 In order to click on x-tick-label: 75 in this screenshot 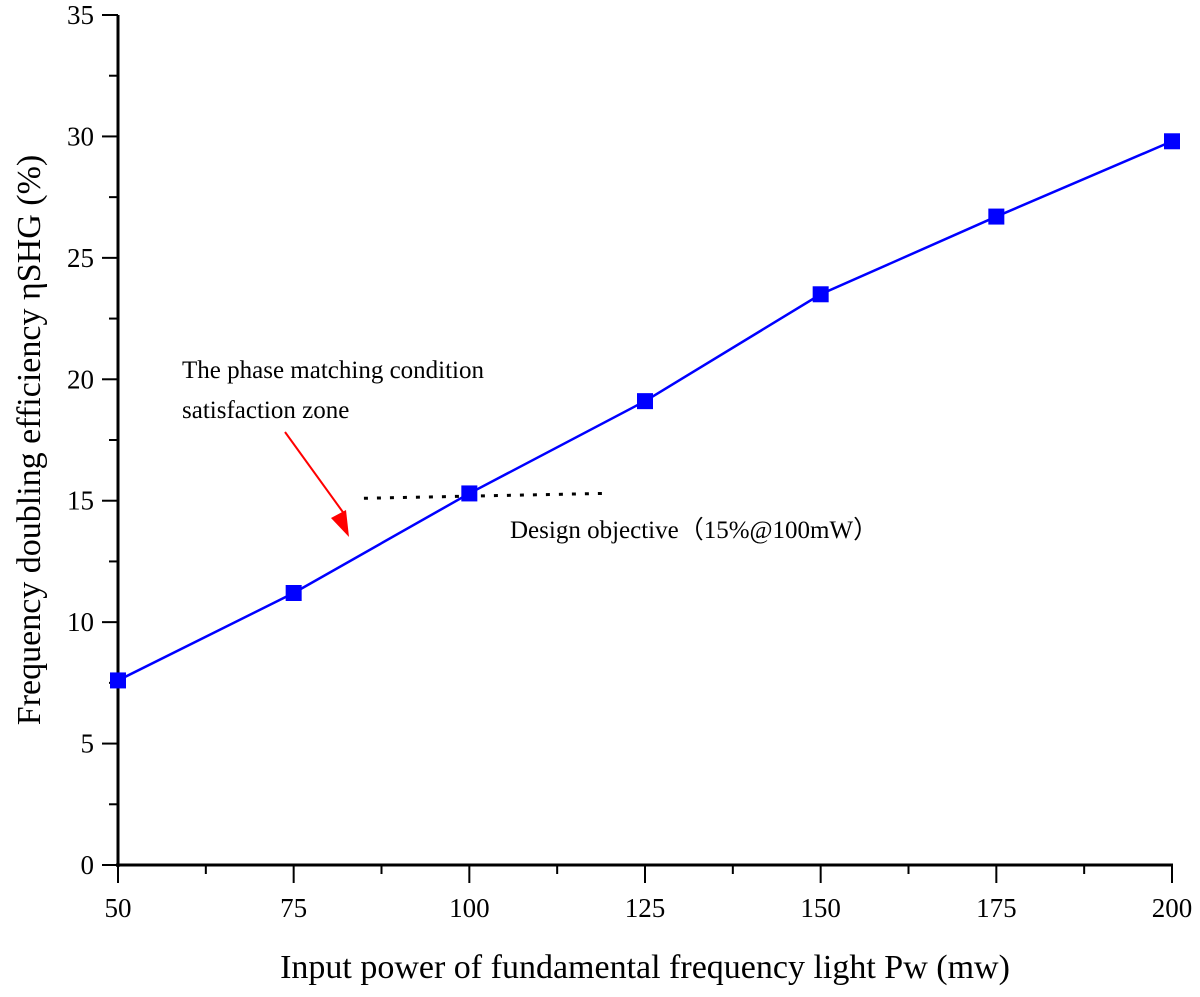, I will do `click(293, 908)`.